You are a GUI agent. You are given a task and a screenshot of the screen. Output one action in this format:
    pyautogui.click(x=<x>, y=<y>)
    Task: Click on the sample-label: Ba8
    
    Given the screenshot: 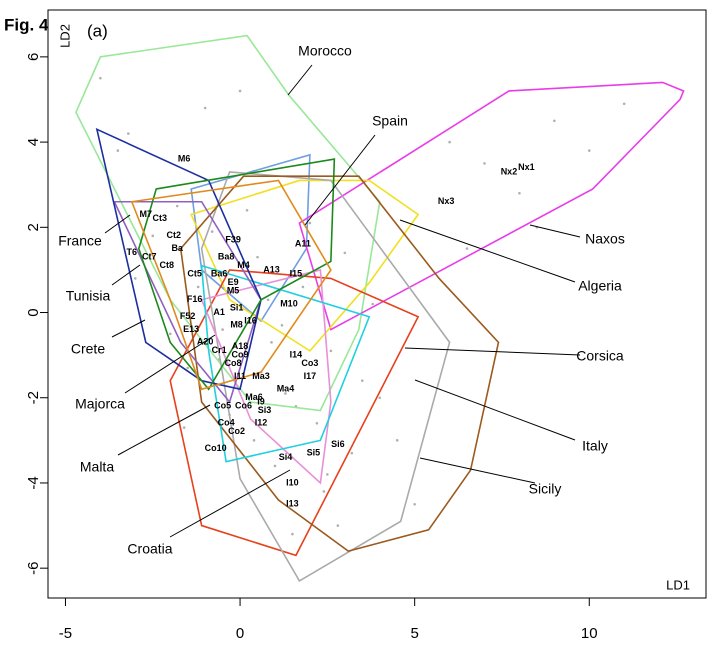 What is the action you would take?
    pyautogui.click(x=226, y=257)
    